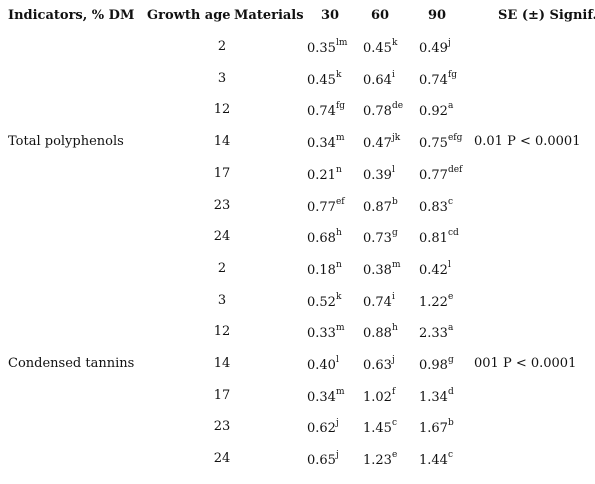  I want to click on header-day-60: 60, so click(380, 15).